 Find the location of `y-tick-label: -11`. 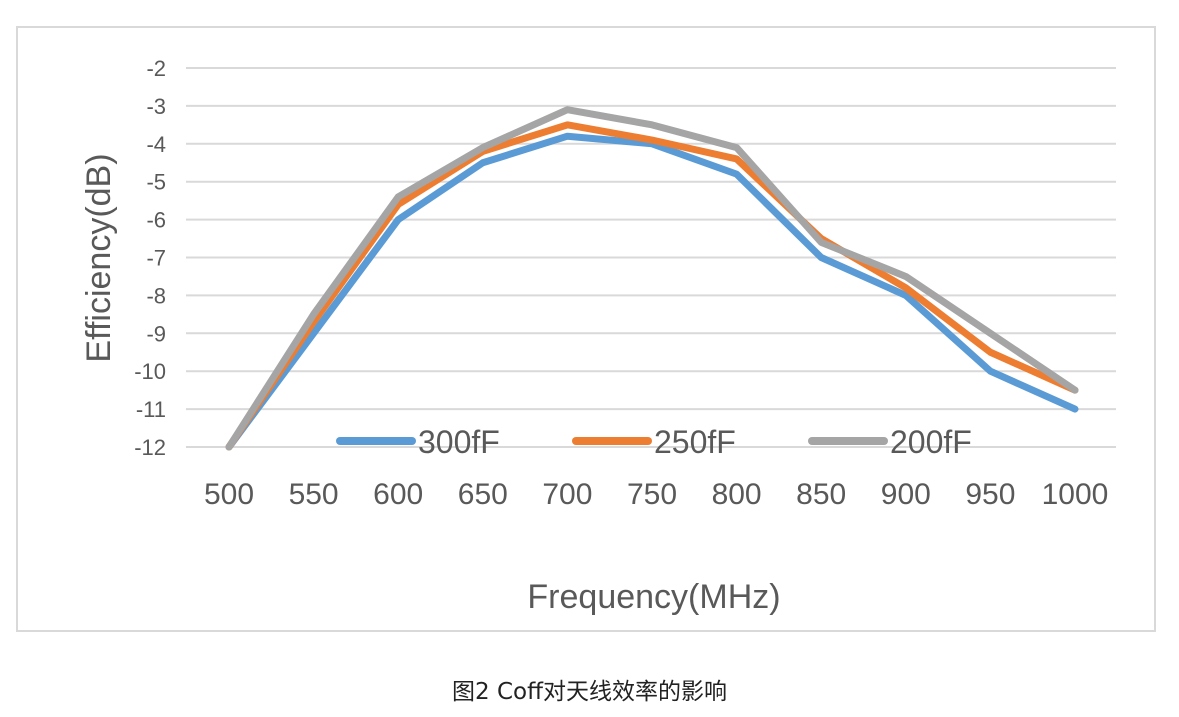

y-tick-label: -11 is located at coordinates (151, 409).